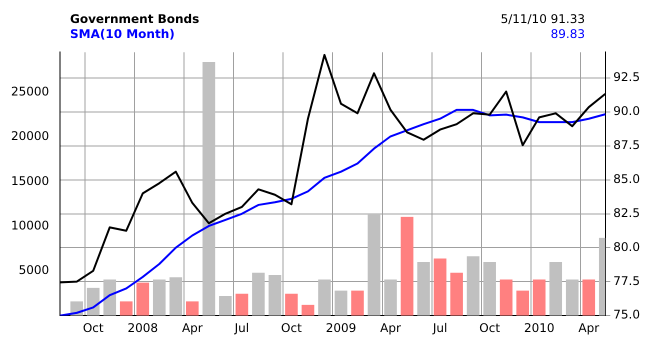 The width and height of the screenshot is (651, 350). Describe the element at coordinates (626, 315) in the screenshot. I see `y2-tick-label: 75.0` at that location.